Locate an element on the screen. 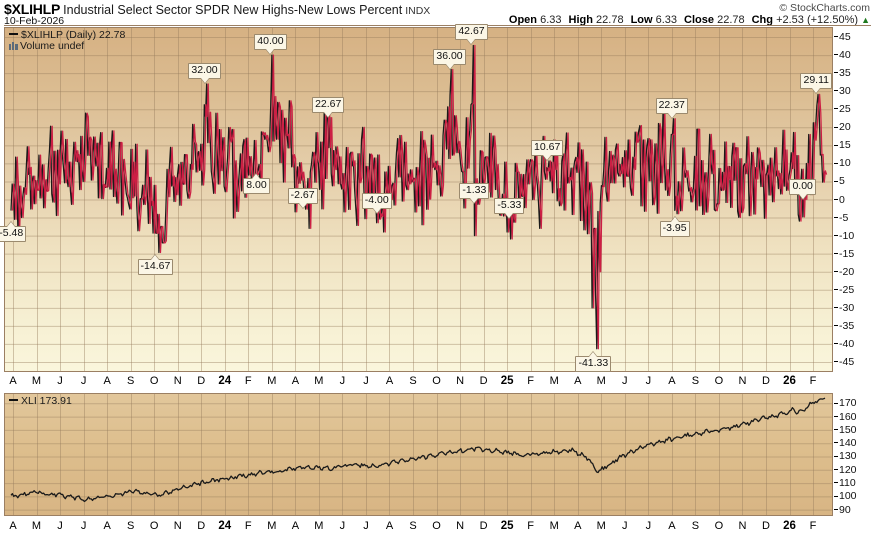 This screenshot has height=539, width=875. y-axis-tick-label: -35 is located at coordinates (847, 325).